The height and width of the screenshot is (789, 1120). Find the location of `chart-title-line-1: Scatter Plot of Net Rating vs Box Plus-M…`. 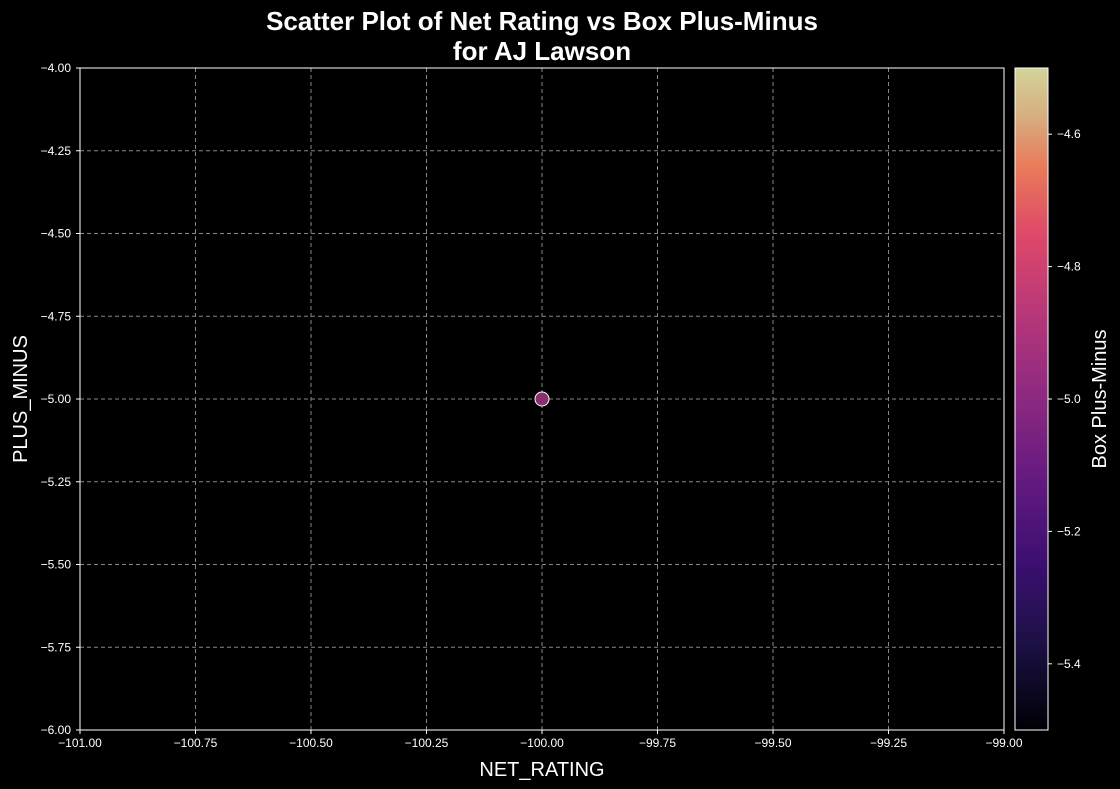

chart-title-line-1: Scatter Plot of Net Rating vs Box Plus-M… is located at coordinates (542, 21).